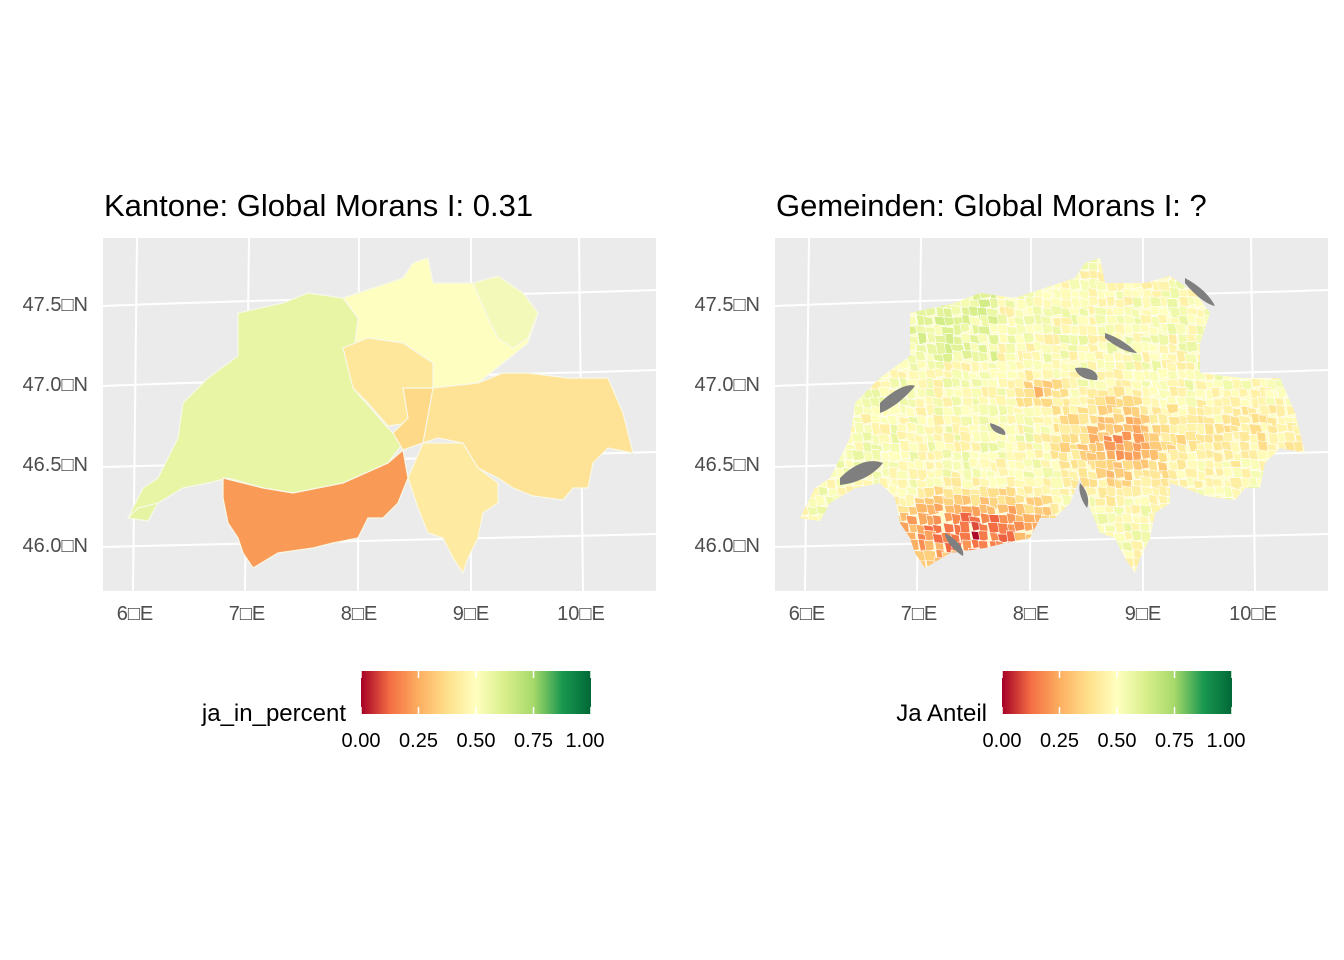 The width and height of the screenshot is (1344, 960). What do you see at coordinates (55, 385) in the screenshot?
I see `y-tick-label: 47.0□N` at bounding box center [55, 385].